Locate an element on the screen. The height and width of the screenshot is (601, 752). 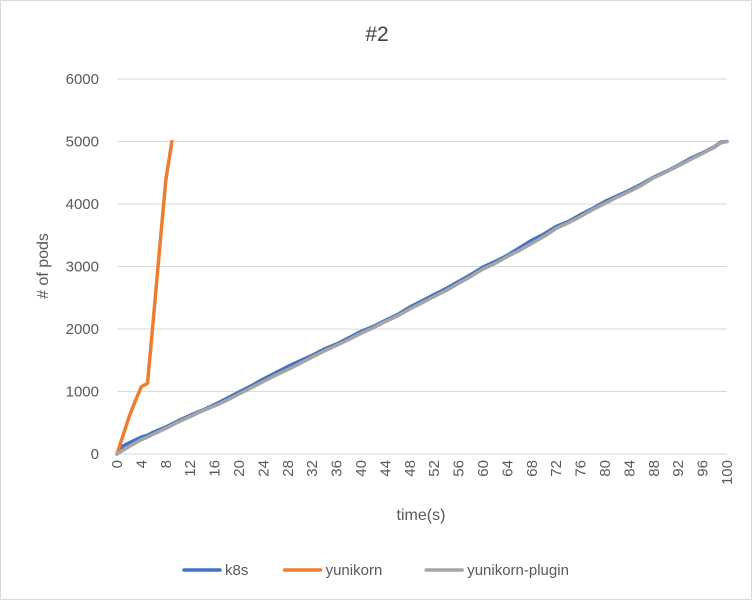
x-tick-label: 40 is located at coordinates (361, 468).